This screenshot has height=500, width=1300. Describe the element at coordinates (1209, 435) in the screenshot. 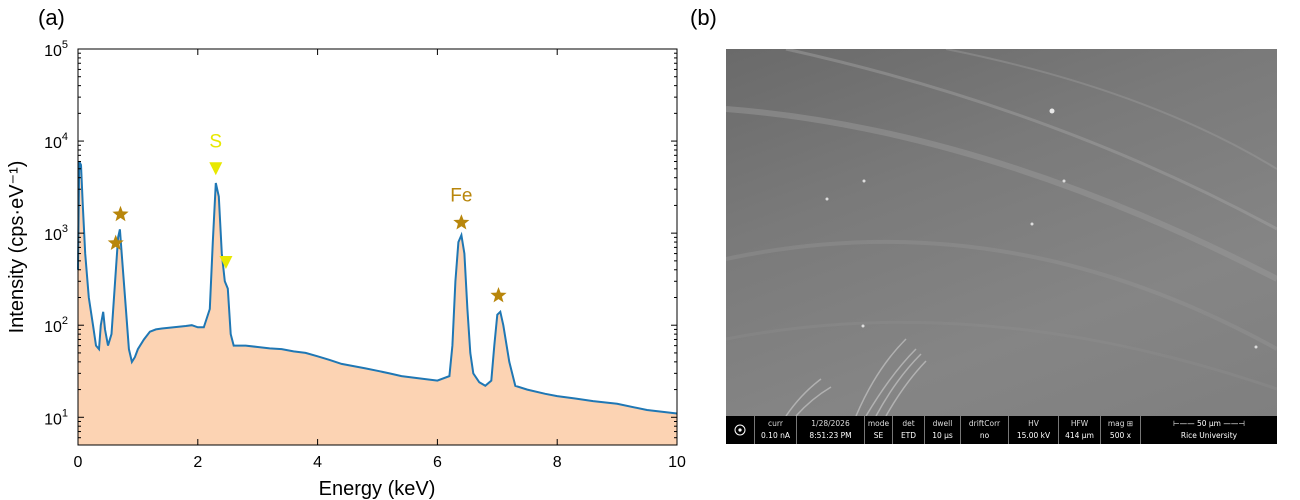

I see `sem-institution: Rice University` at that location.